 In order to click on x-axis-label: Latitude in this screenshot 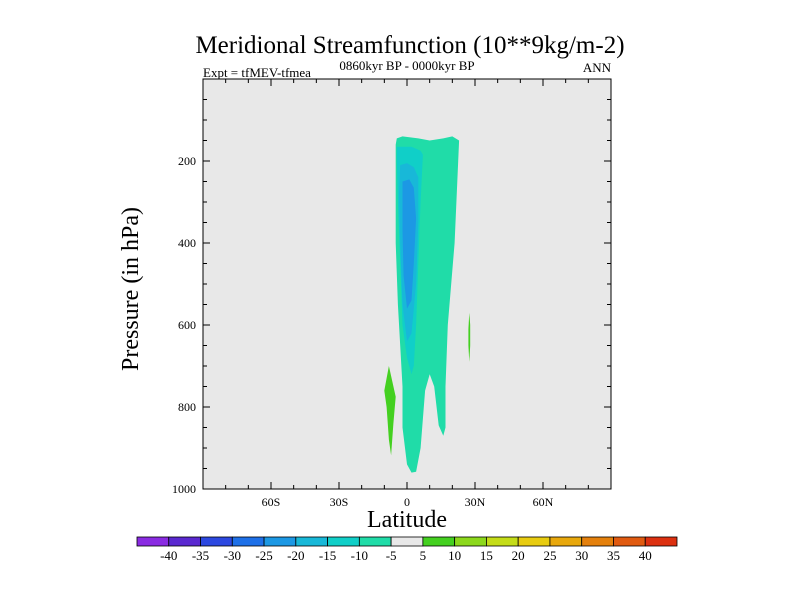, I will do `click(407, 520)`.